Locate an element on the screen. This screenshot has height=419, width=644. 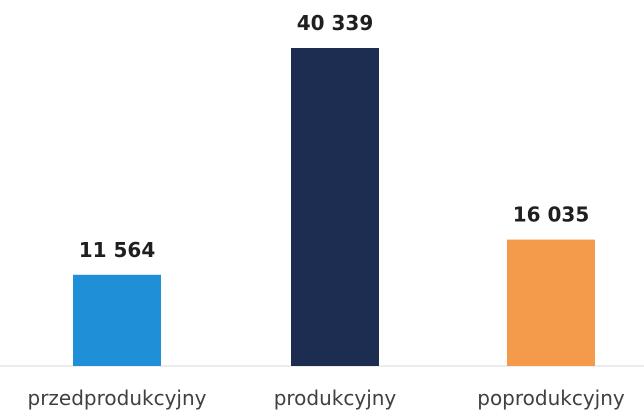
category-label-przedprodukcyjny: przedprodukcyjny is located at coordinates (117, 398).